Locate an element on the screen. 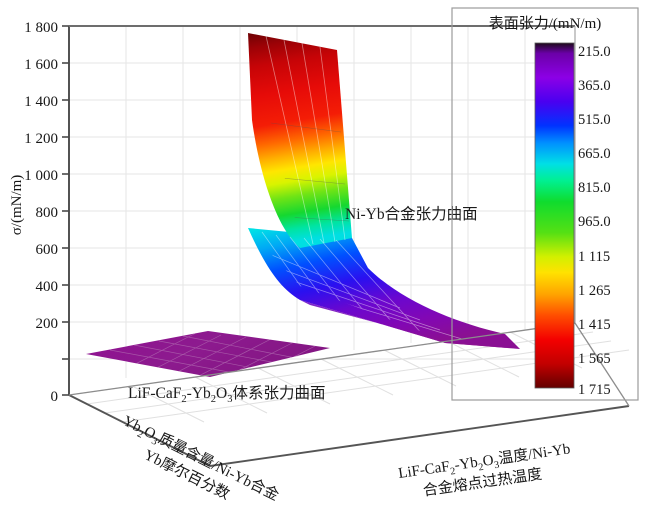  z-tick-1800: 1 800 is located at coordinates (41, 28).